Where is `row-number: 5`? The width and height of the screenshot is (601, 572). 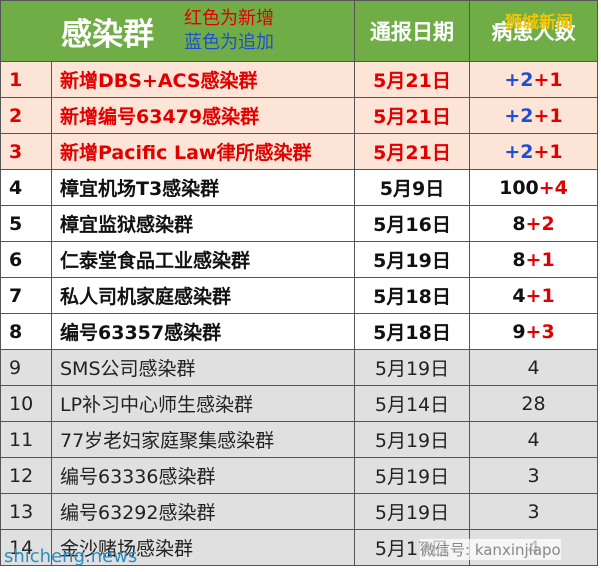
row-number: 5 is located at coordinates (26, 224).